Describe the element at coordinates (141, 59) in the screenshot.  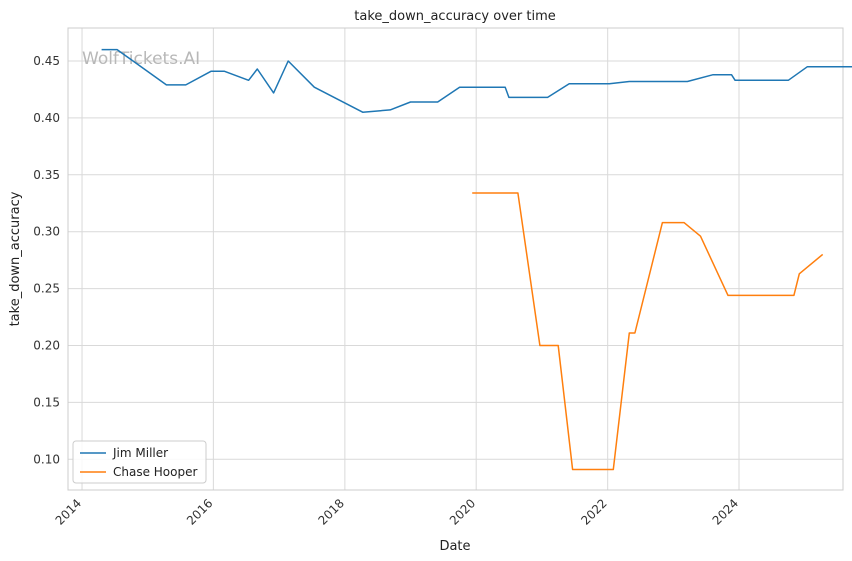
I see `watermark-text: WolfTickets.AI` at that location.